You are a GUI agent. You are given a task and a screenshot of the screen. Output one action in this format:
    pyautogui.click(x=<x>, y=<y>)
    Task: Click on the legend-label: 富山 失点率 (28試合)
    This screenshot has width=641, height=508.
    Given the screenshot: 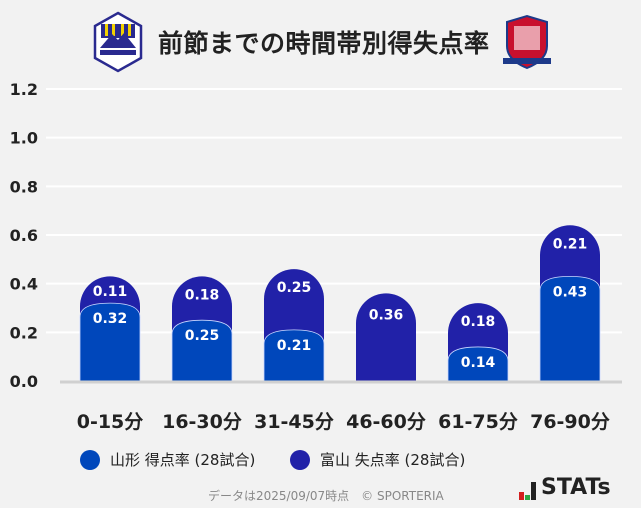 What is the action you would take?
    pyautogui.click(x=393, y=460)
    